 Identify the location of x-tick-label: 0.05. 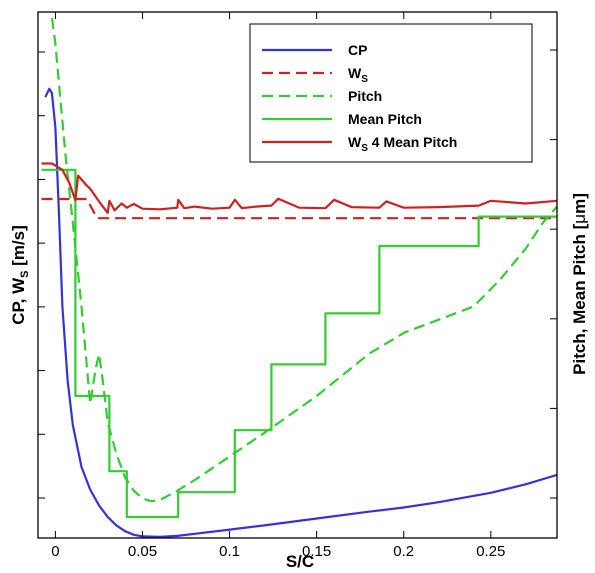
(142, 551).